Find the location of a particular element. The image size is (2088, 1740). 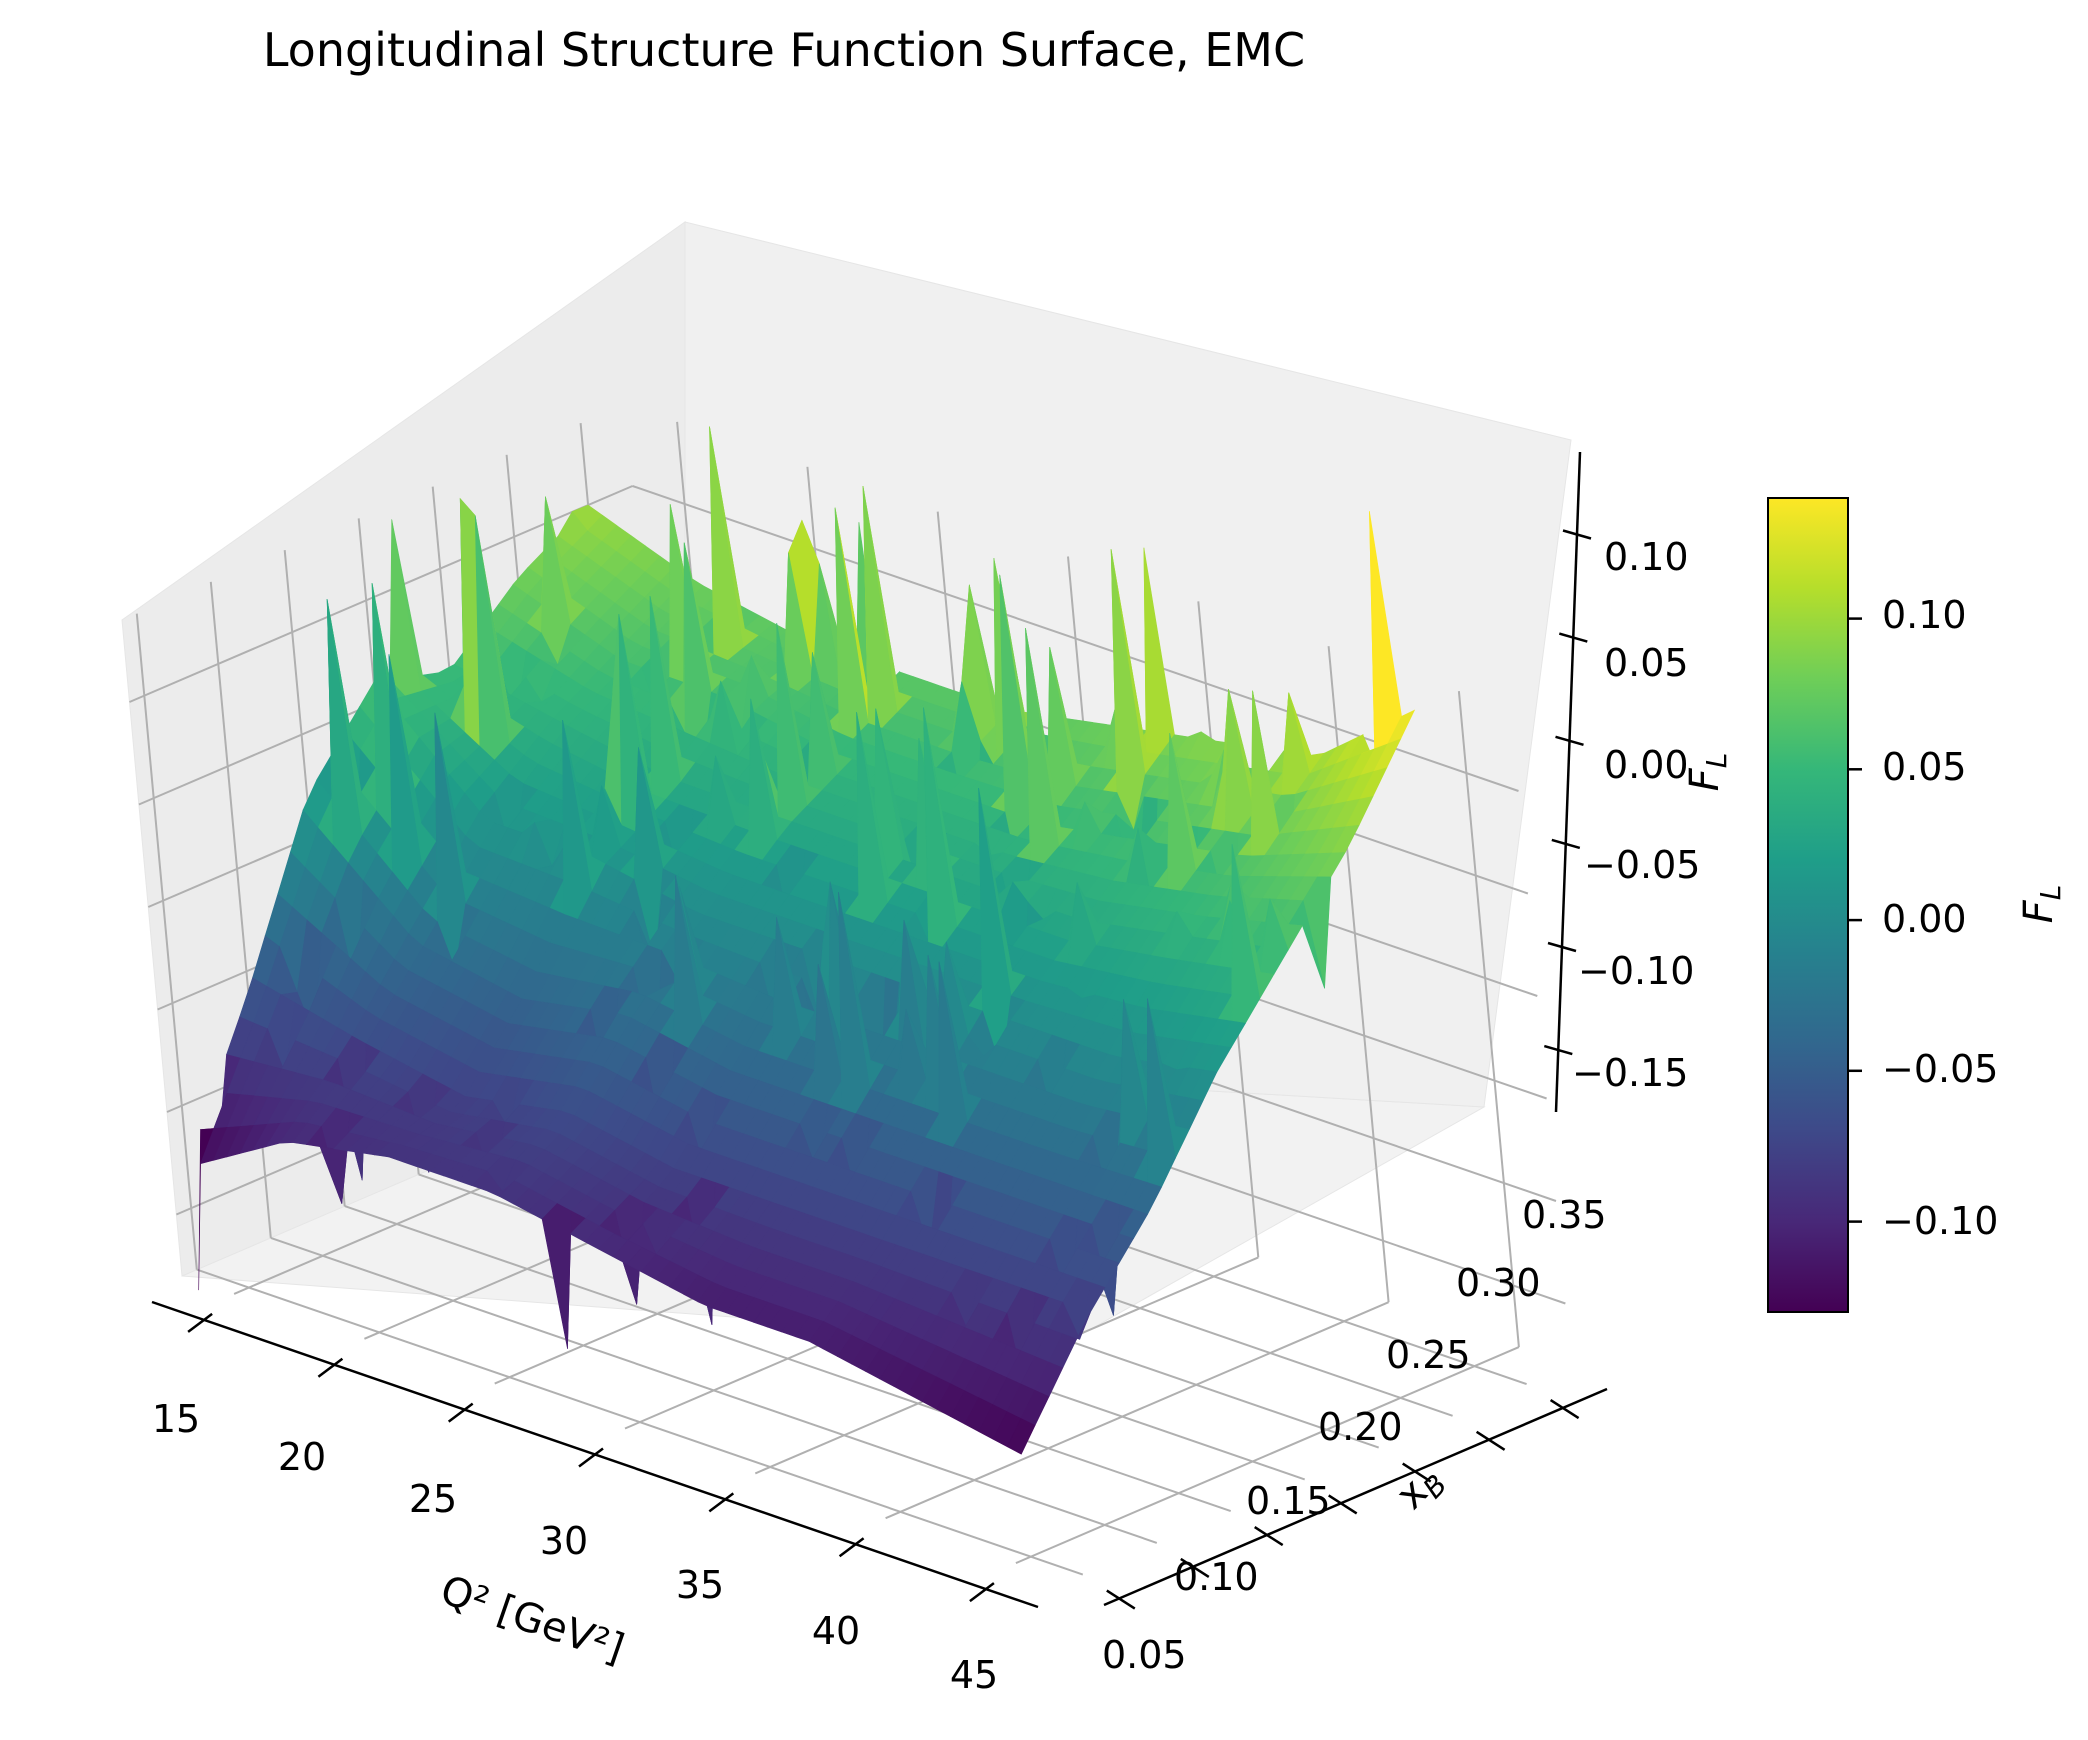

colorbar-label: FL is located at coordinates (2041, 904).